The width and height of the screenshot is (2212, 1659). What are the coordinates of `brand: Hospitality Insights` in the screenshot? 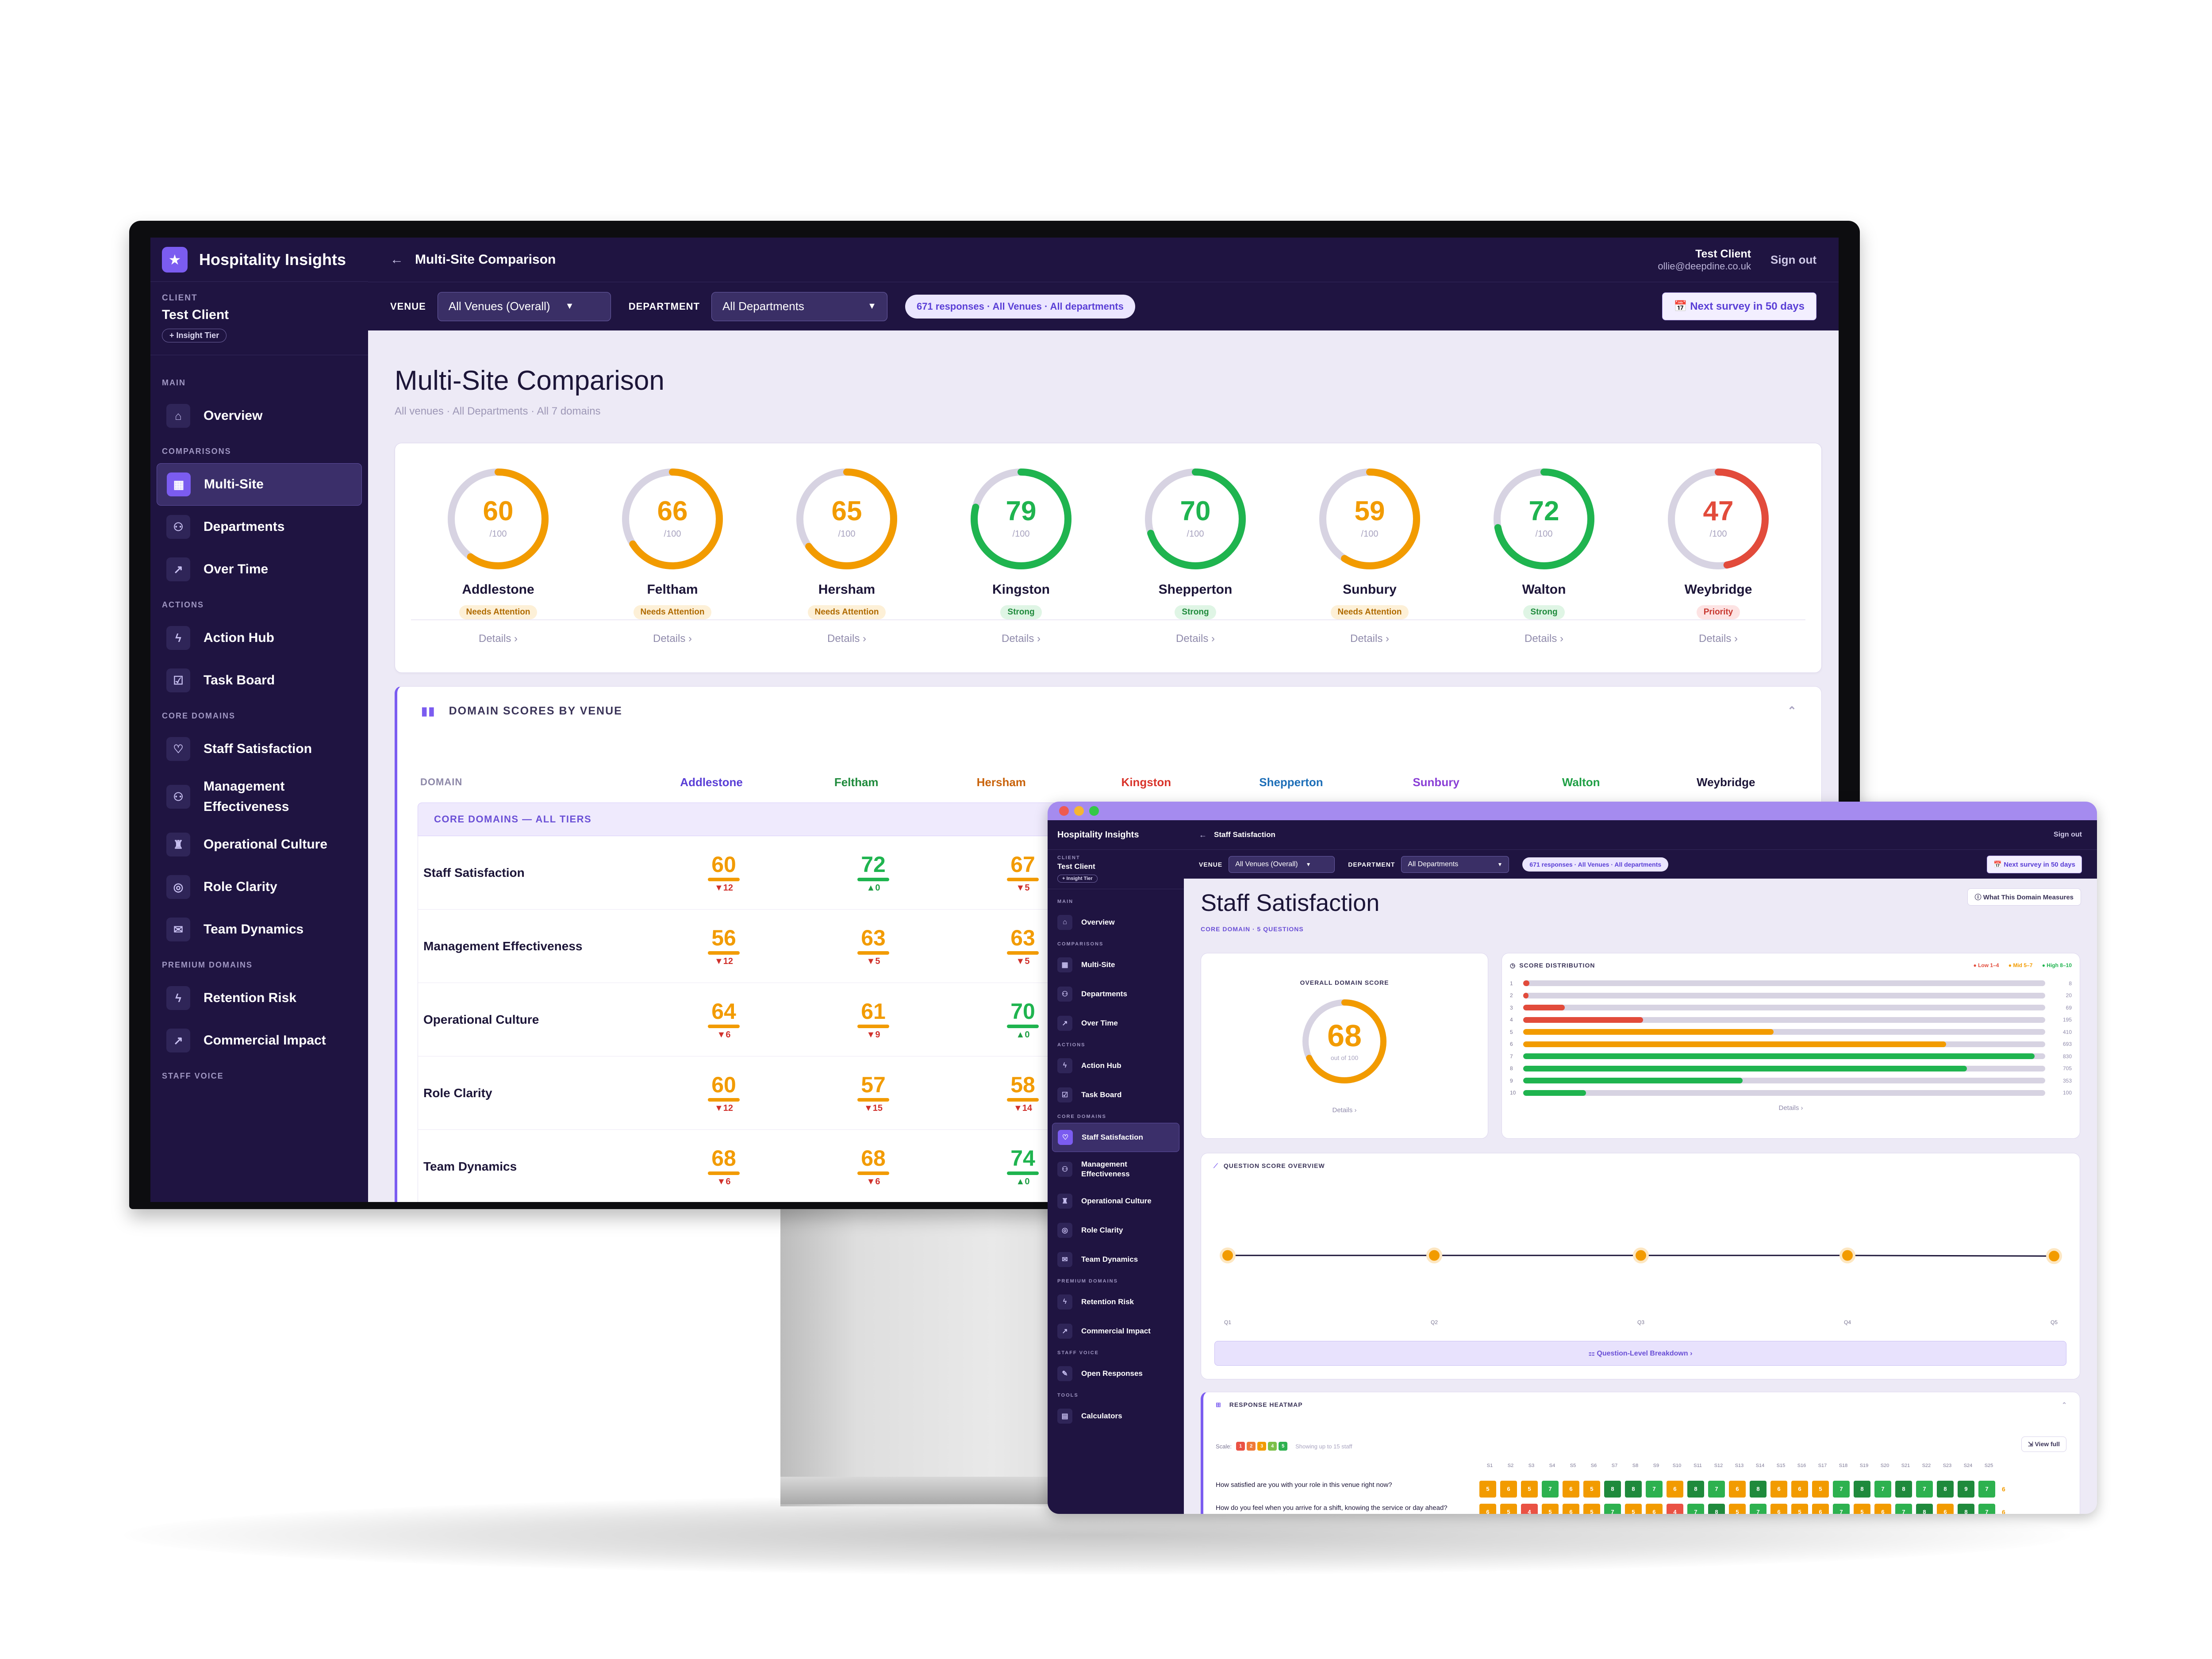 It's located at (1116, 835).